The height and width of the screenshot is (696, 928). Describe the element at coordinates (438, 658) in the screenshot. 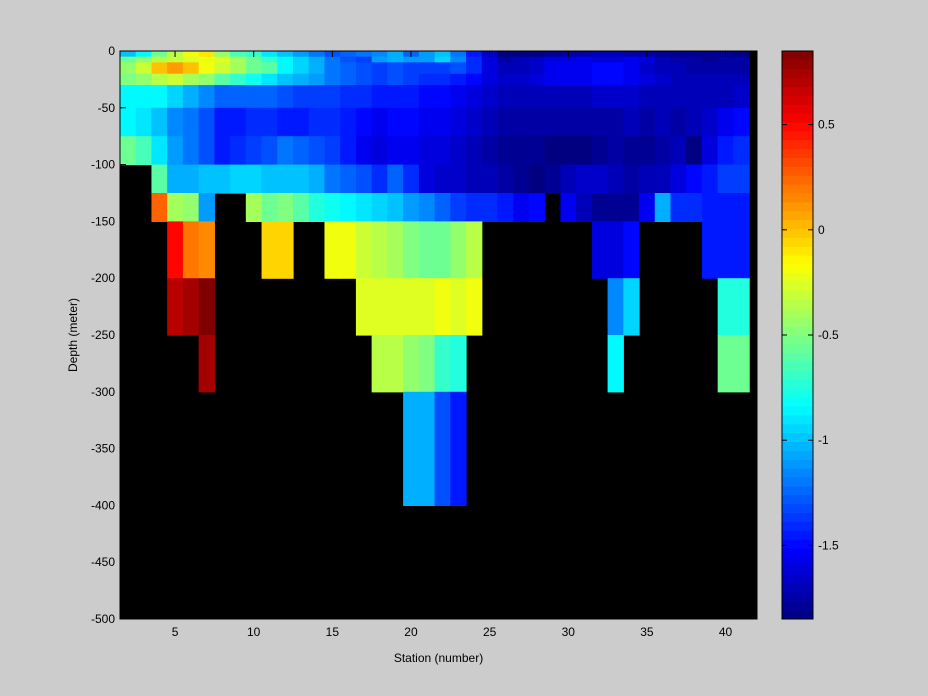

I see `x-axis-label: Station (number)` at that location.